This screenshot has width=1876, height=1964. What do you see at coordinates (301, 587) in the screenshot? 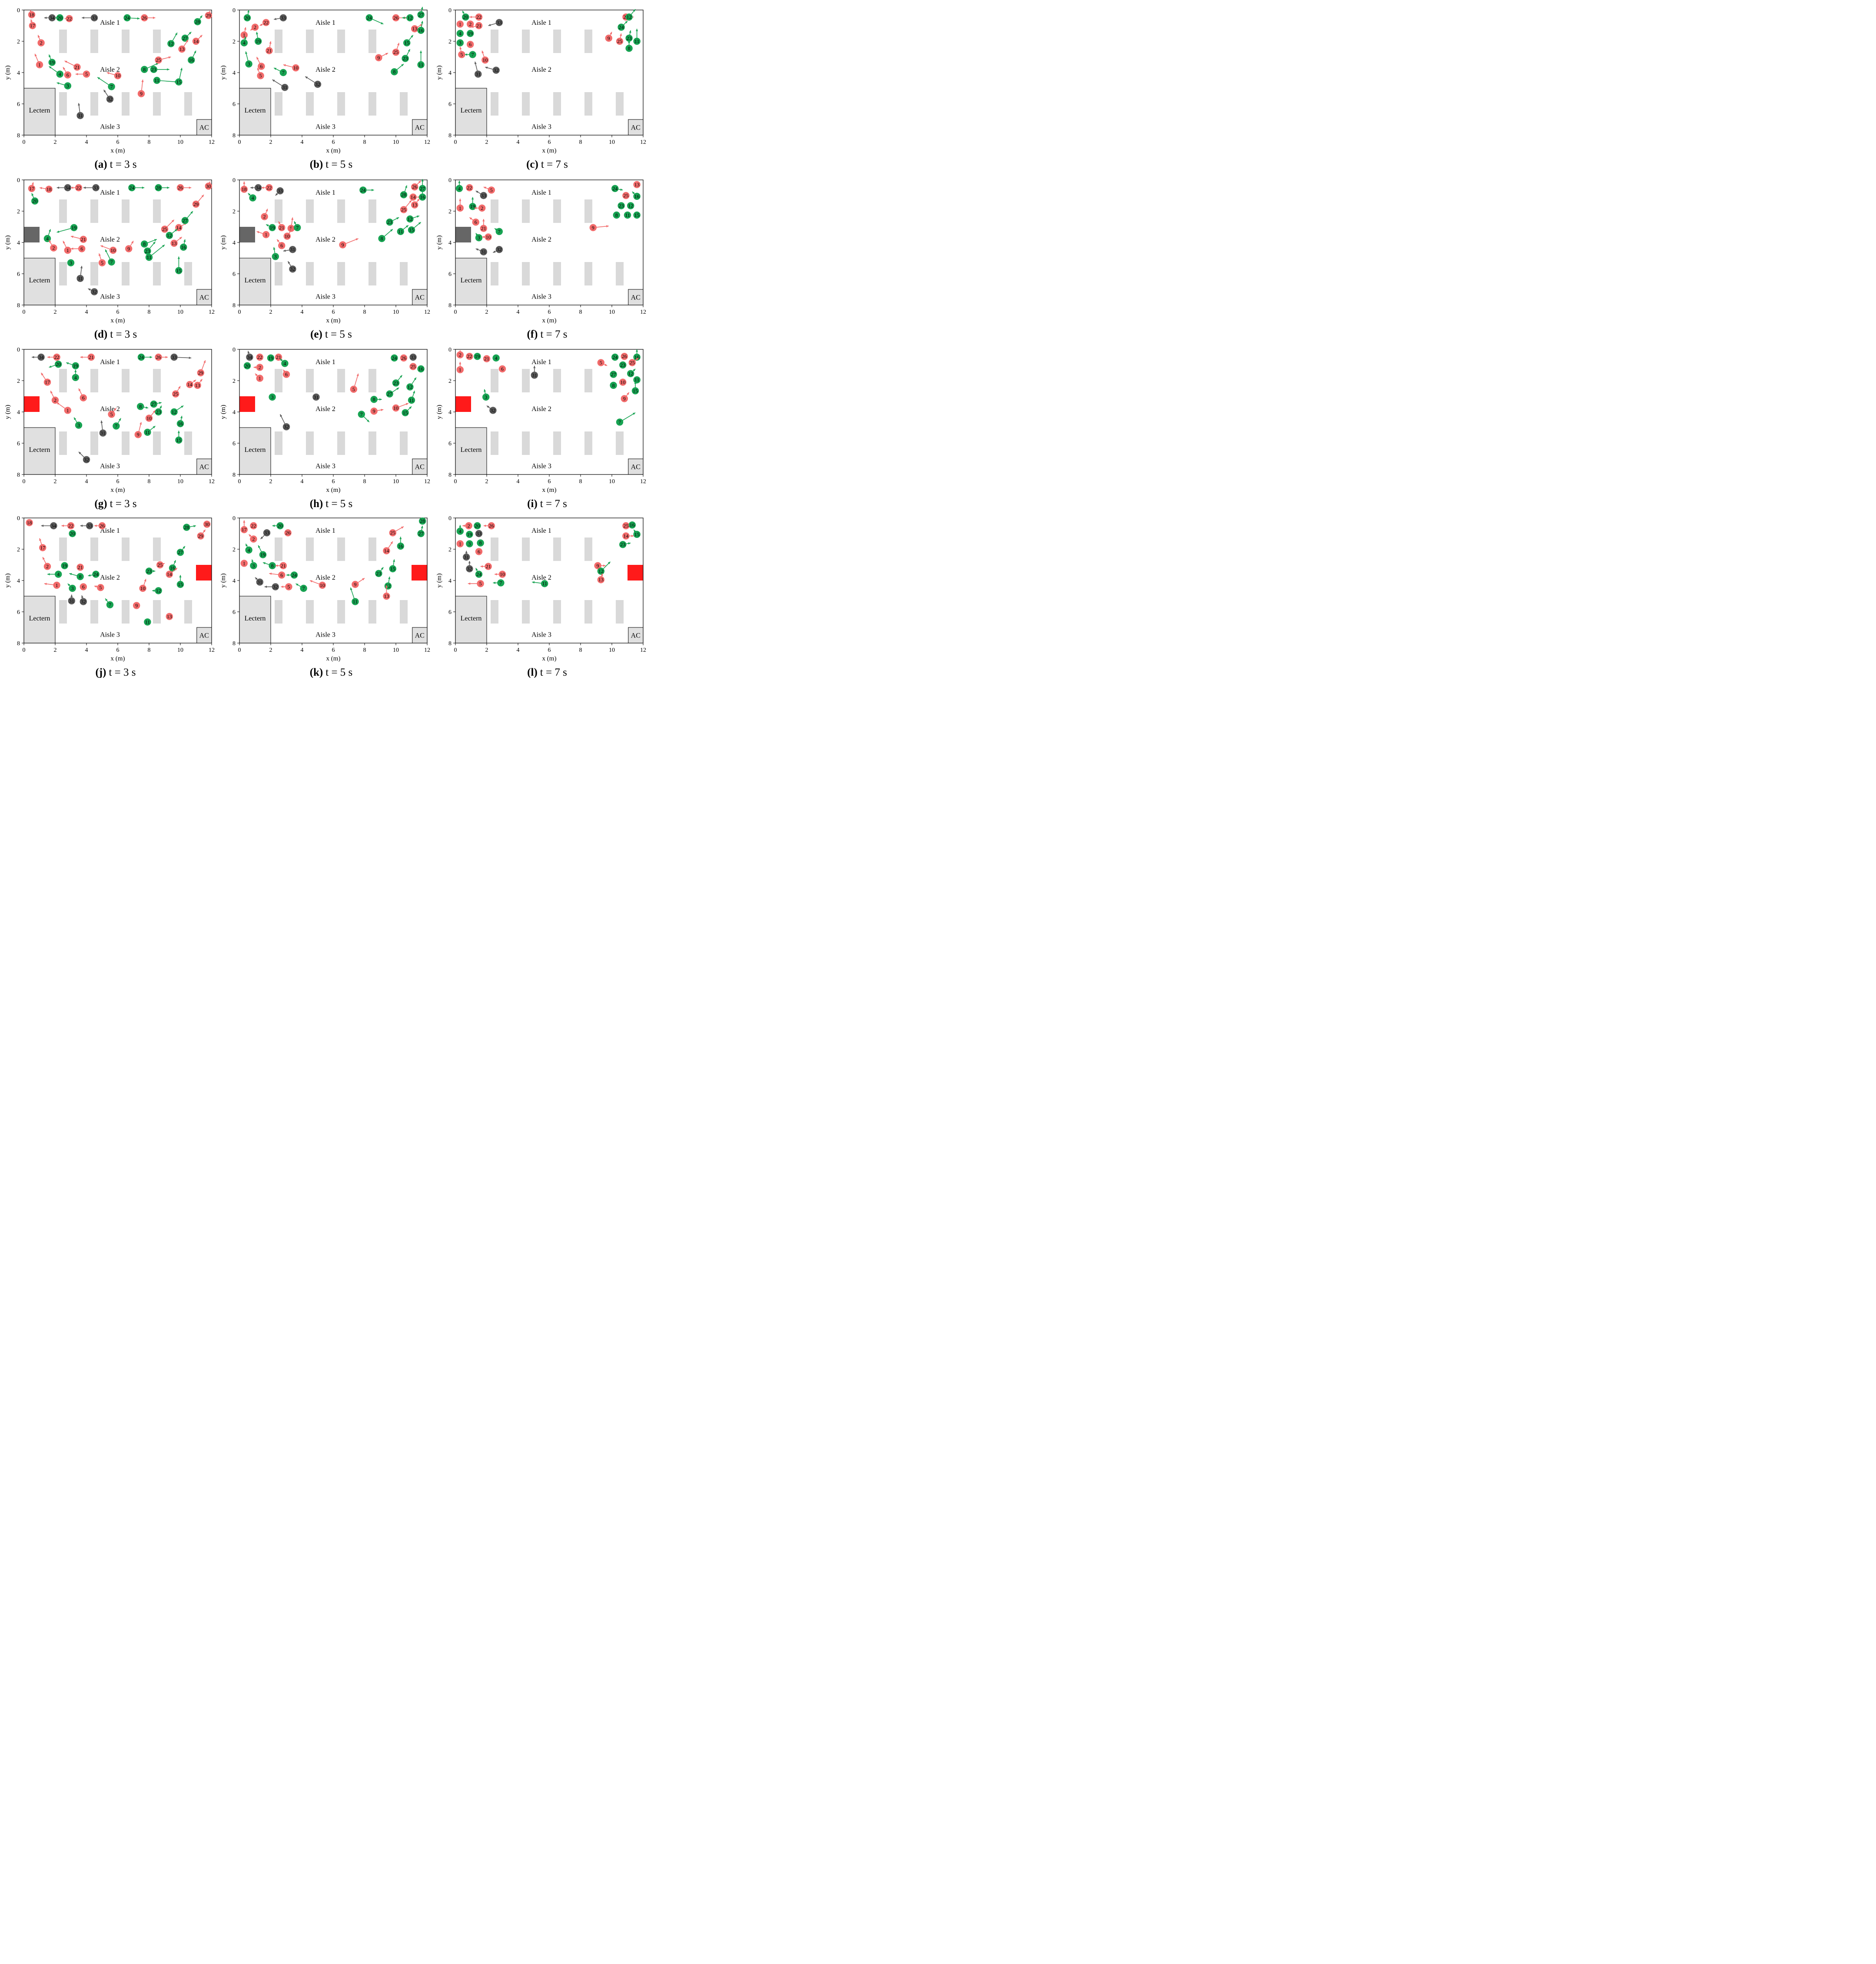
I see `agent-7: 7` at bounding box center [301, 587].